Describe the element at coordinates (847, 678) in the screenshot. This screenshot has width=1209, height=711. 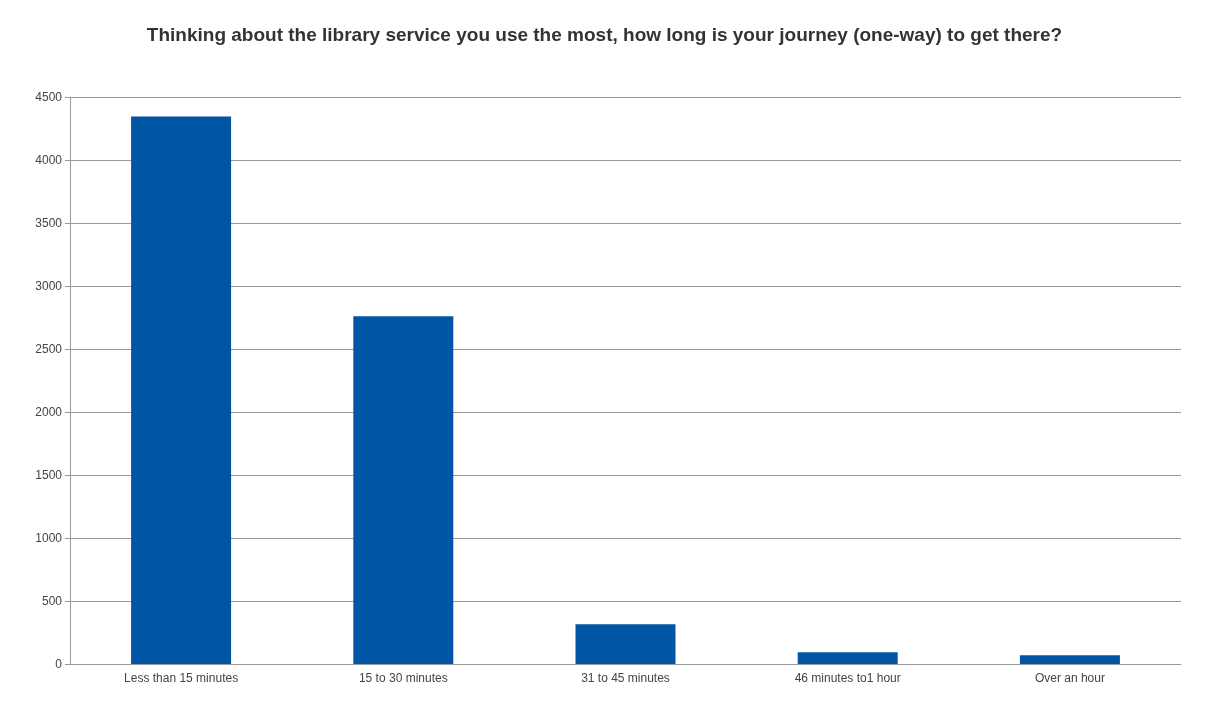
I see `x-tick-label: 46 minutes to1 hour` at that location.